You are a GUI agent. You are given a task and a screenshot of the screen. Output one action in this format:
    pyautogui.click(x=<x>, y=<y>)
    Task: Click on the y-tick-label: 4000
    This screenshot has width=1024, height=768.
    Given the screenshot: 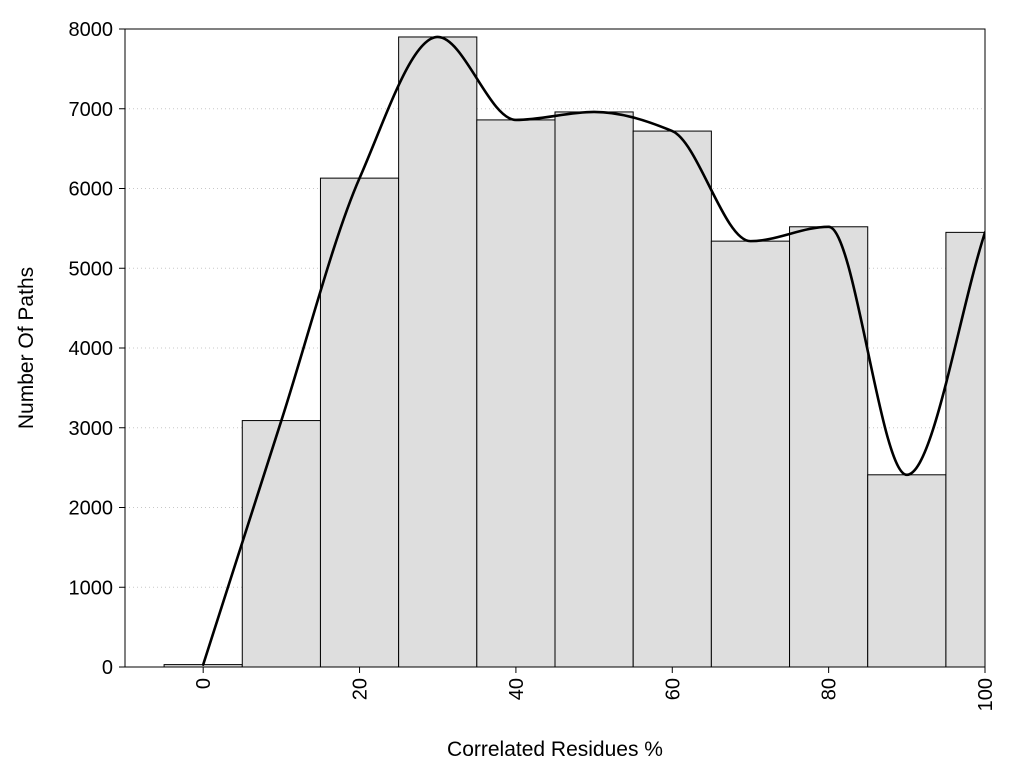 What is the action you would take?
    pyautogui.click(x=91, y=349)
    